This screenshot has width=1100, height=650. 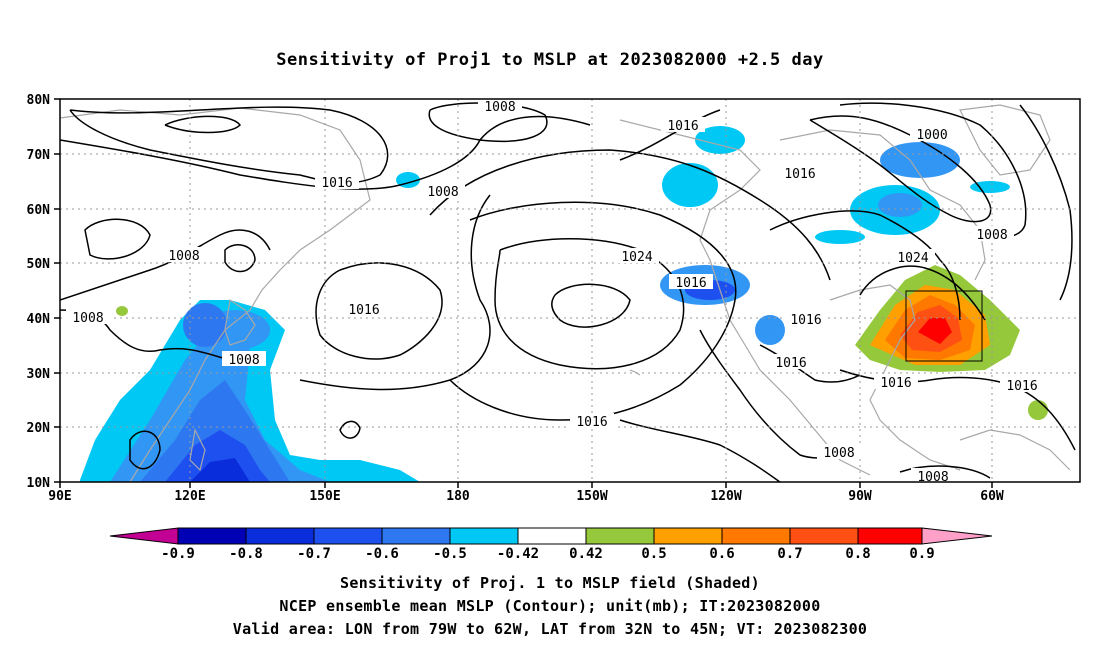 I want to click on colorbar-label: 0.9, so click(x=921, y=554).